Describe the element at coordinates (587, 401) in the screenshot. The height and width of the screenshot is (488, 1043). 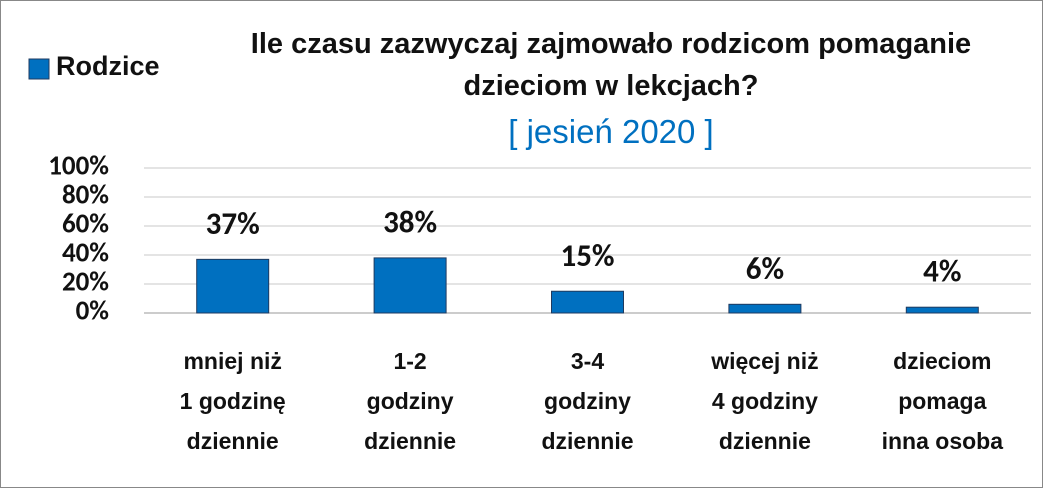
I see `x-tick-label: 3-4 godziny dziennie` at that location.